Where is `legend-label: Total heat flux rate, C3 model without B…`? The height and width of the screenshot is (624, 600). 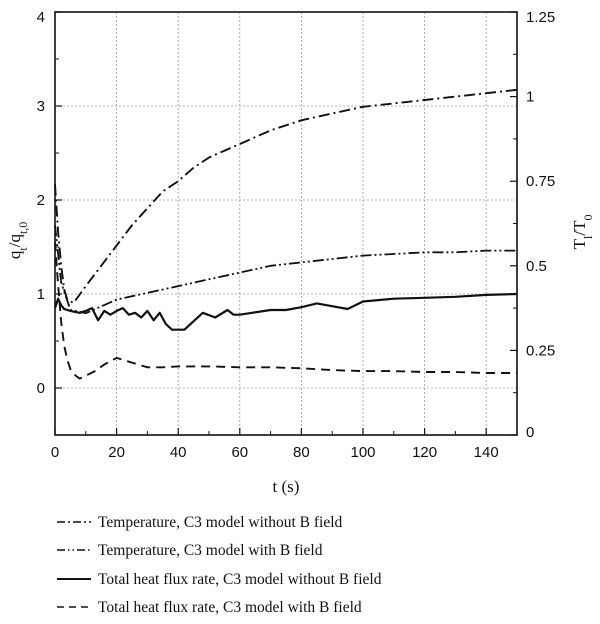
legend-label: Total heat flux rate, C3 model without B… is located at coordinates (240, 579).